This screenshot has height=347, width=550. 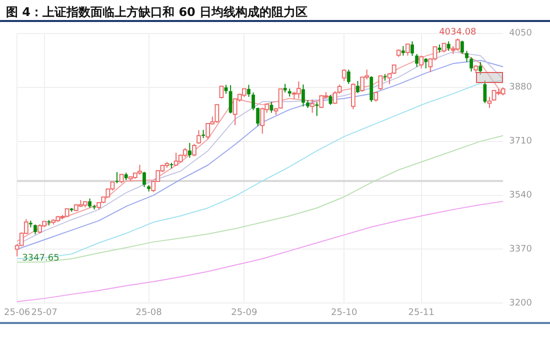 I want to click on annotation: 3347.65, so click(x=41, y=259).